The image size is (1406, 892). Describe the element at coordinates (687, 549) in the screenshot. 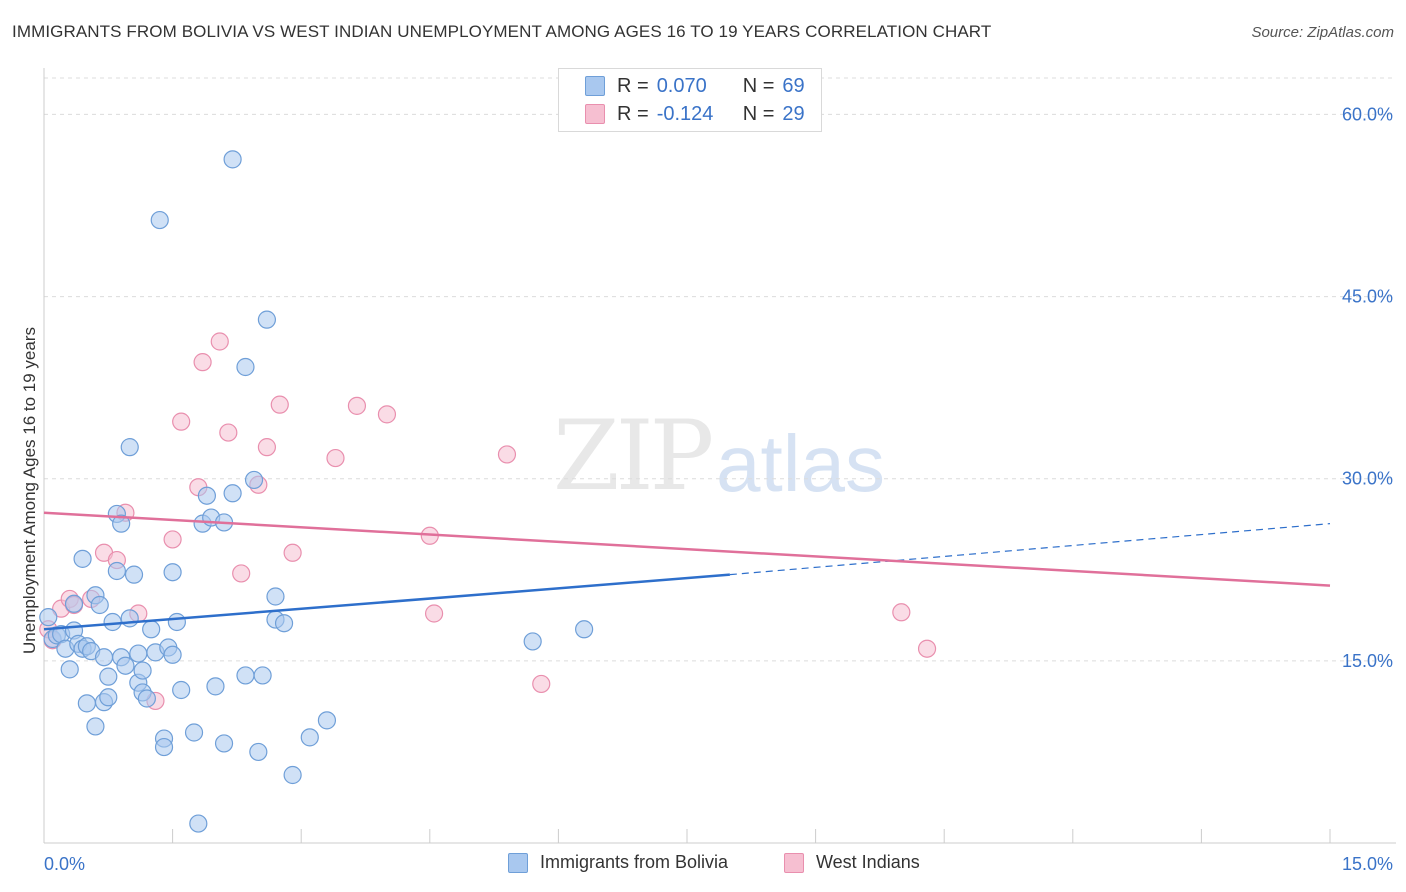

I see `west-indian-trend-line` at that location.